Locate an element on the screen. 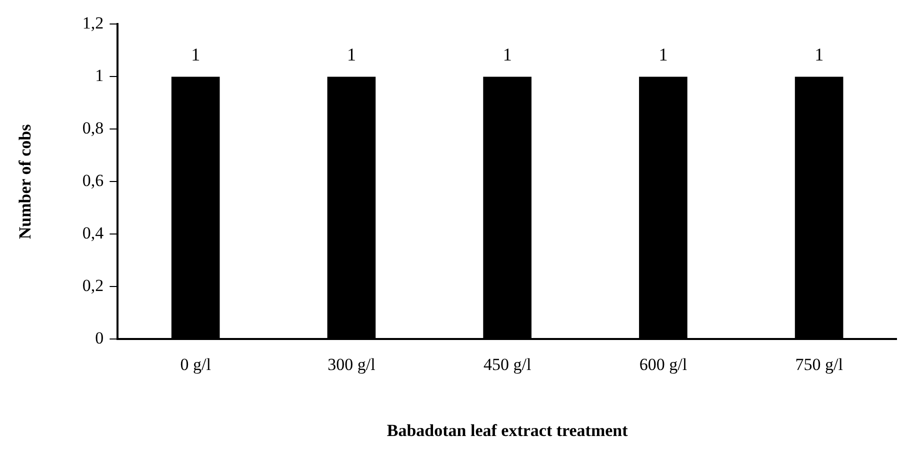  x-axis-title: Babadotan leaf extract treatment is located at coordinates (507, 430).